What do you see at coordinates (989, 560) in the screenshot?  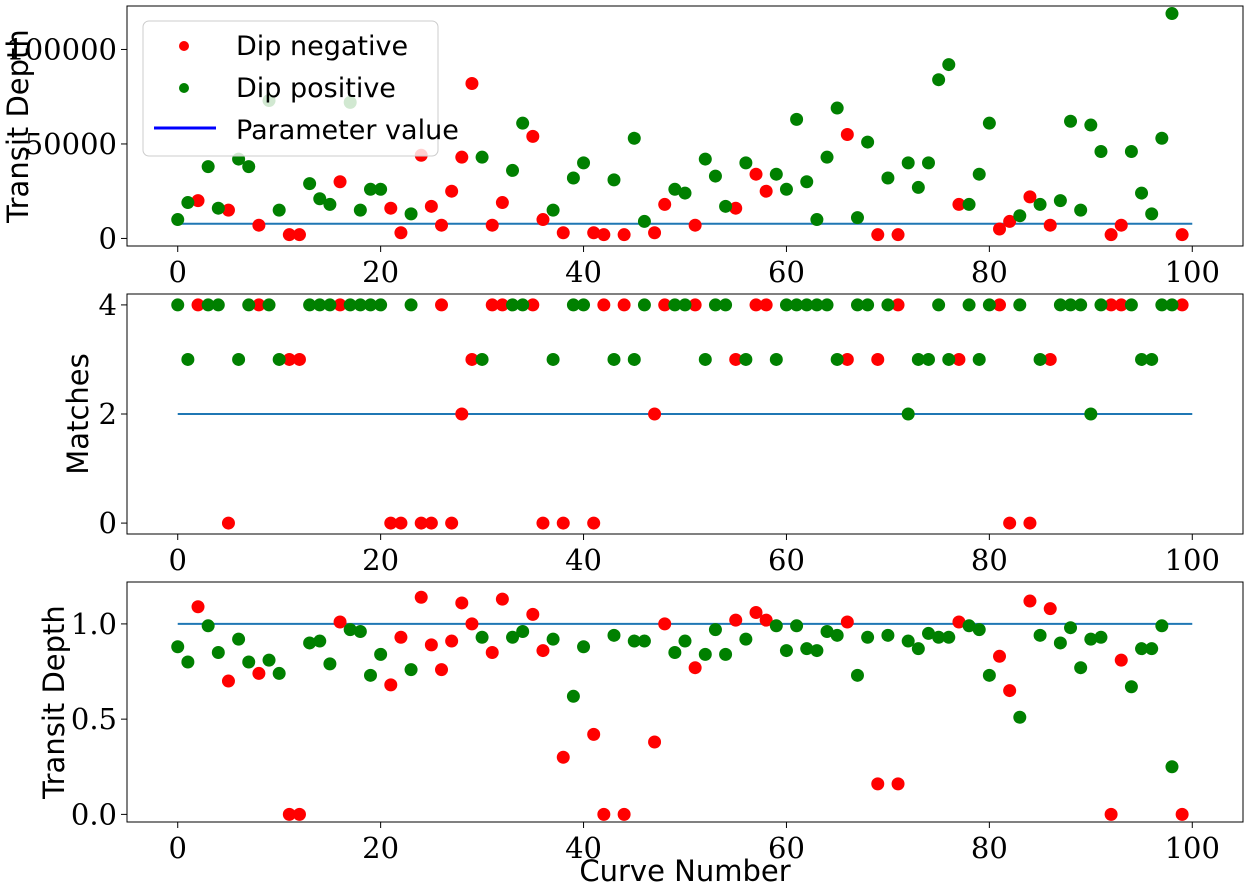 I see `x-tick-label: 80` at bounding box center [989, 560].